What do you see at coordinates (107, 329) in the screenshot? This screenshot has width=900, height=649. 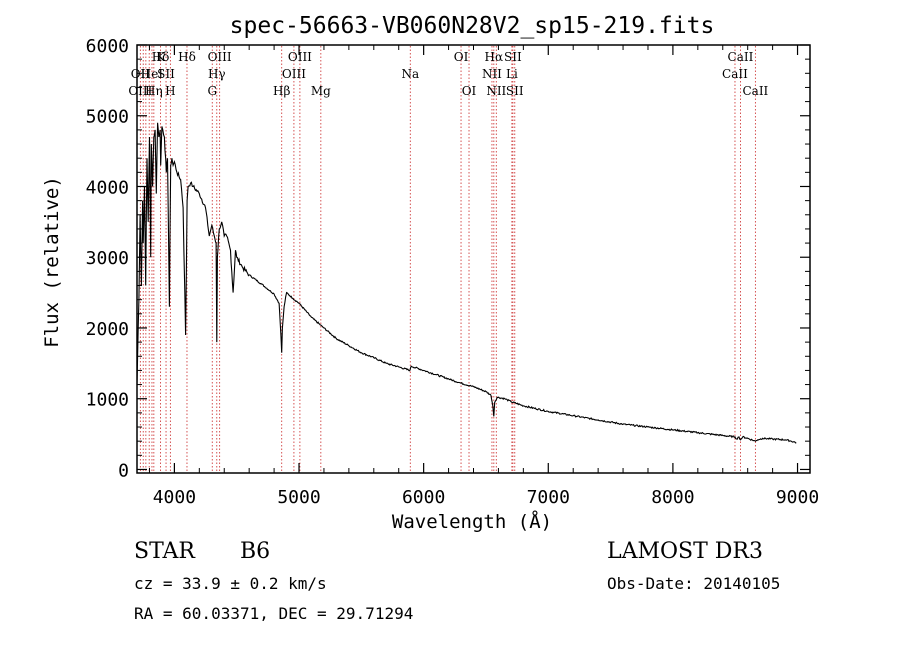 I see `y-tick-label: 2000` at bounding box center [107, 329].